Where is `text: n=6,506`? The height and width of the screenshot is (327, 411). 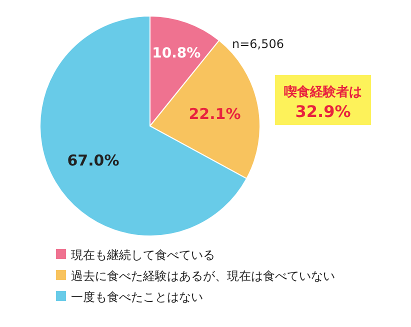 text: n=6,506 is located at coordinates (258, 44).